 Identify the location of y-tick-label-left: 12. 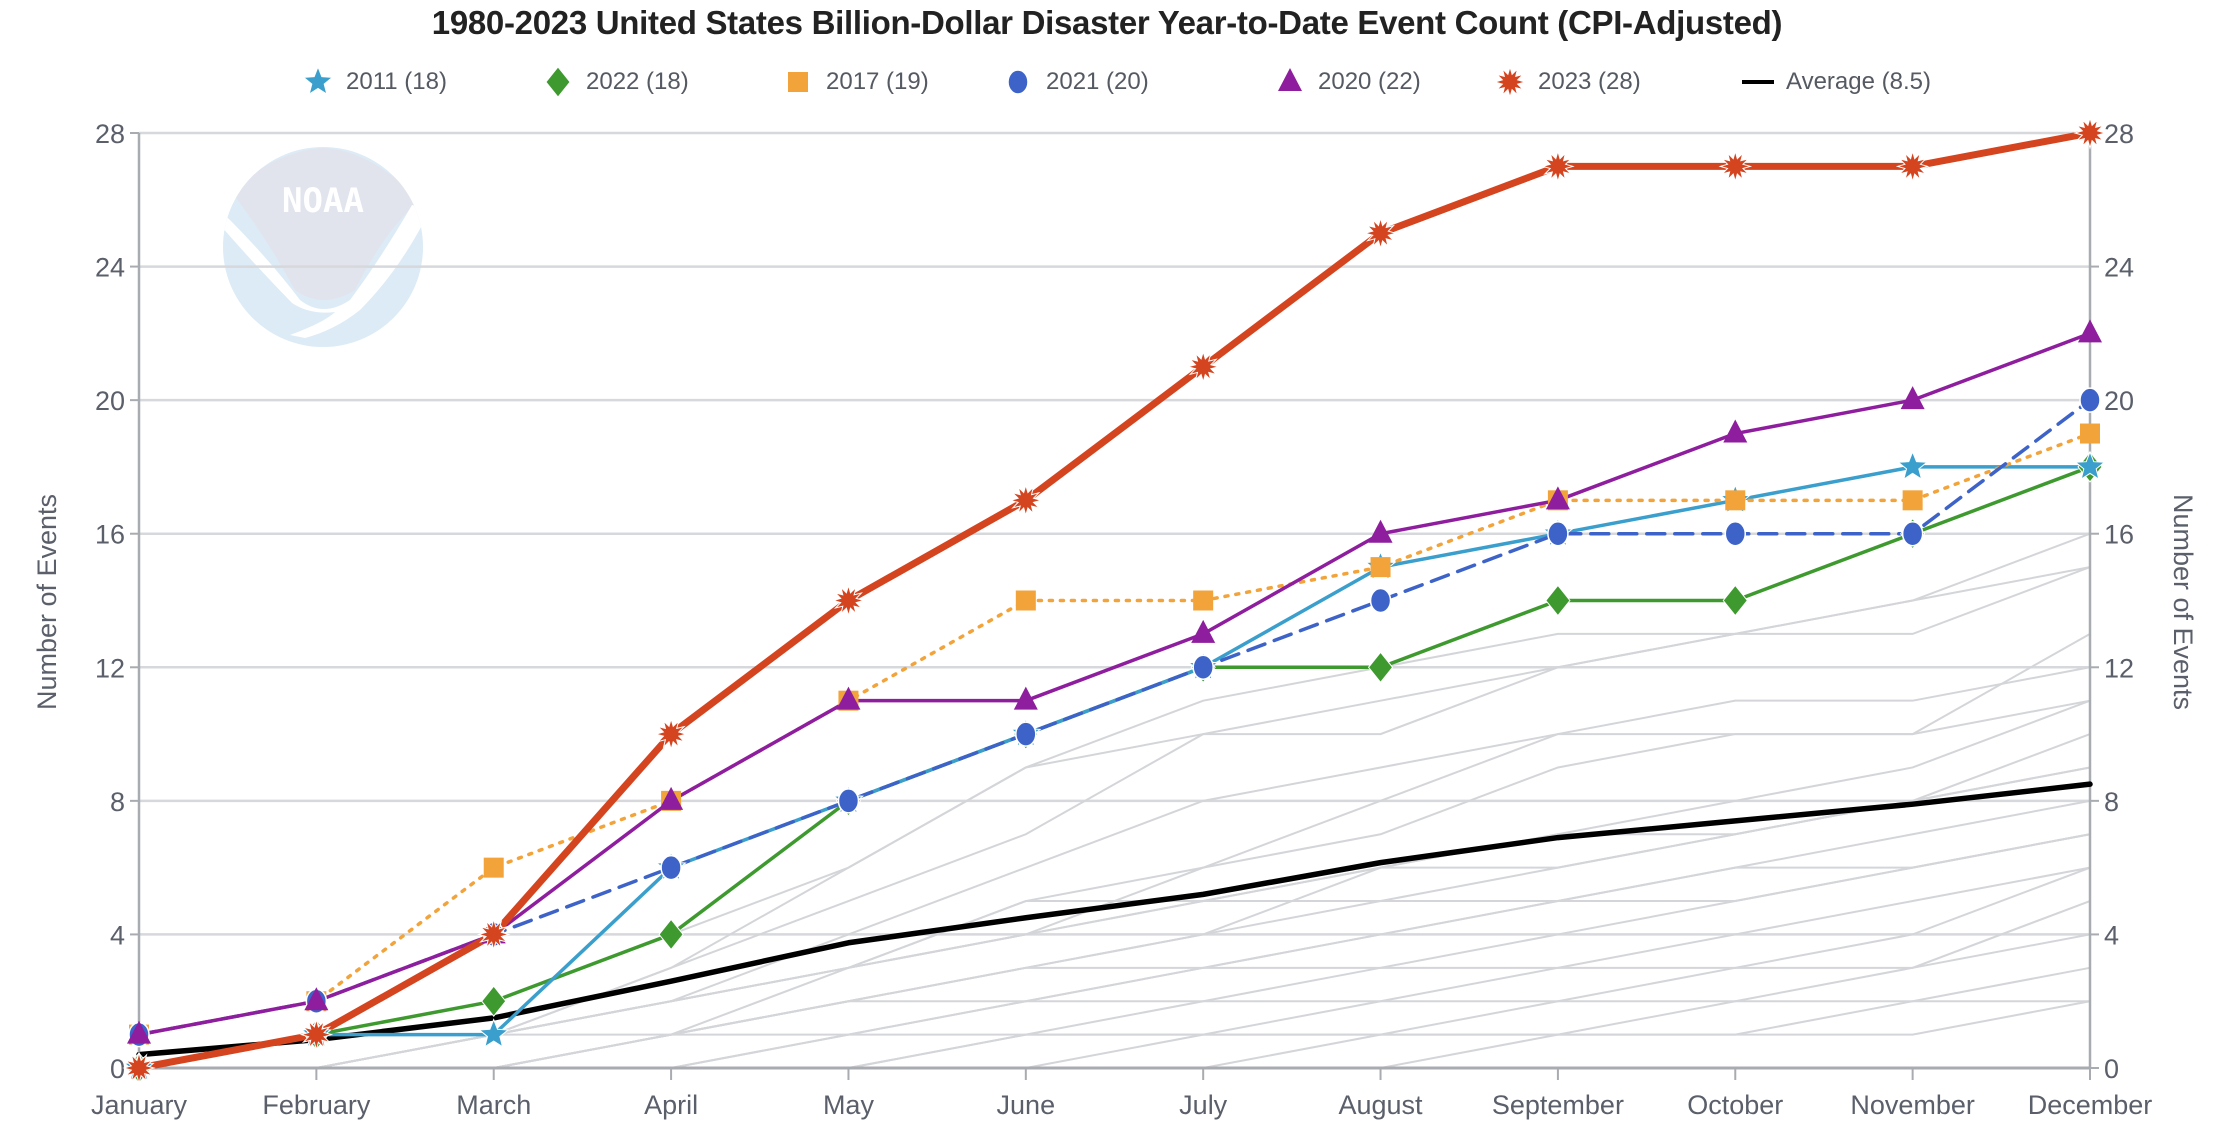
(110, 668).